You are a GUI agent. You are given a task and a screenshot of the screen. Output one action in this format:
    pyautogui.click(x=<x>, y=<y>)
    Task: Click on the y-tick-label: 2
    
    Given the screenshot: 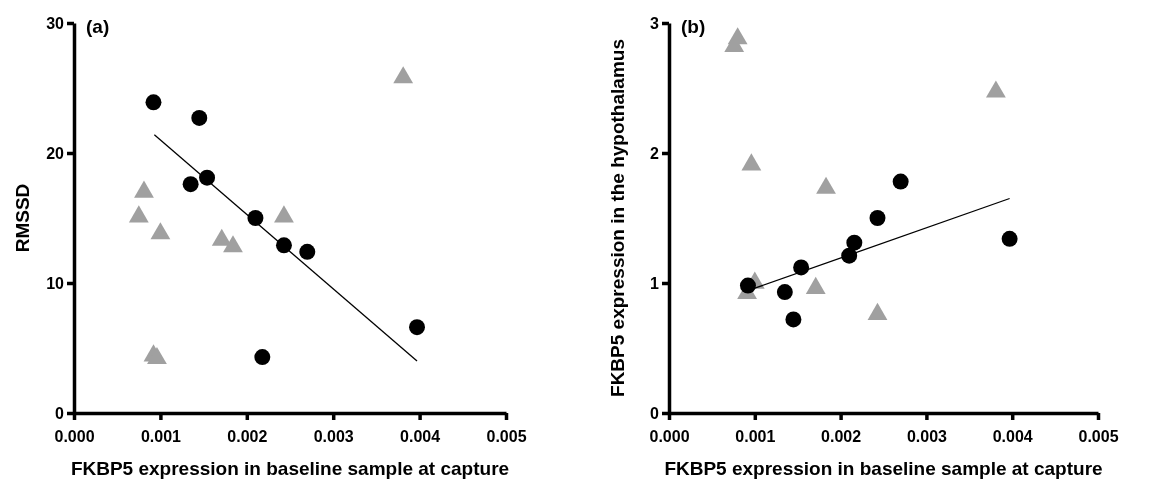 What is the action you would take?
    pyautogui.click(x=655, y=153)
    